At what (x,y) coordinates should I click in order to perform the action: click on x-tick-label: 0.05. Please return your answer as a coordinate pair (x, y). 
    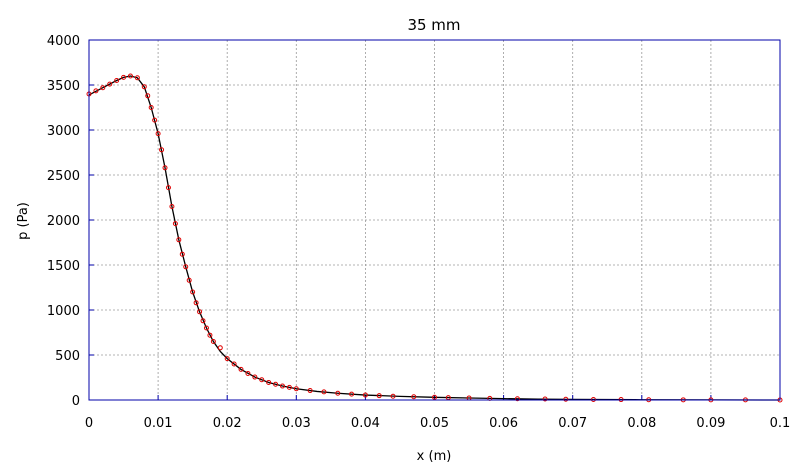
    Looking at the image, I should click on (434, 423).